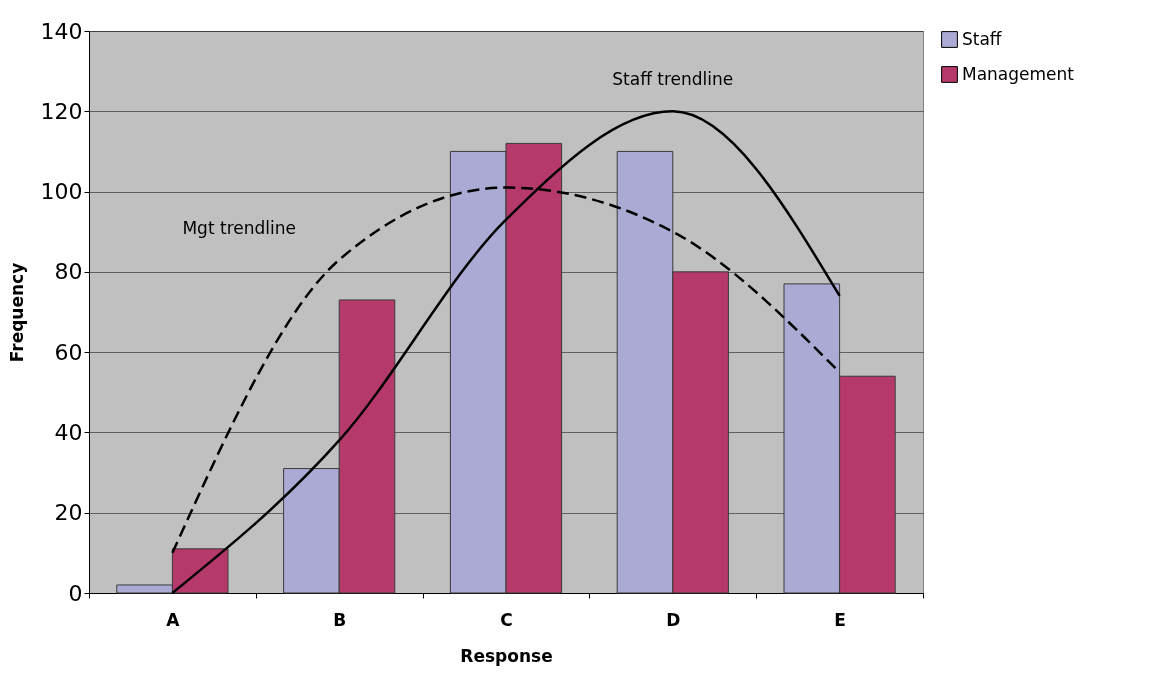  I want to click on y-tick-label: 60, so click(68, 352).